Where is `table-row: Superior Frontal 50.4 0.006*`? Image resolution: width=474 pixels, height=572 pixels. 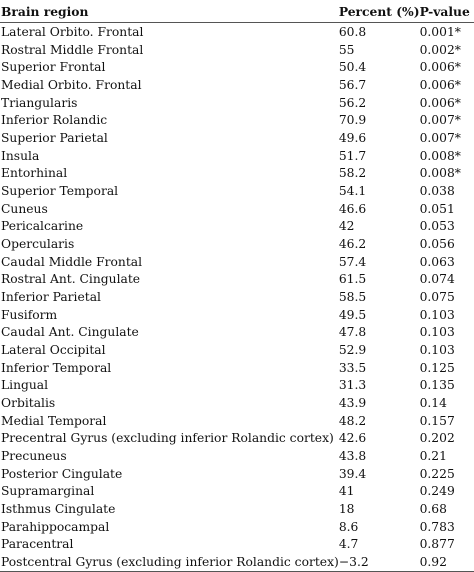 table-row: Superior Frontal 50.4 0.006* is located at coordinates (237, 67).